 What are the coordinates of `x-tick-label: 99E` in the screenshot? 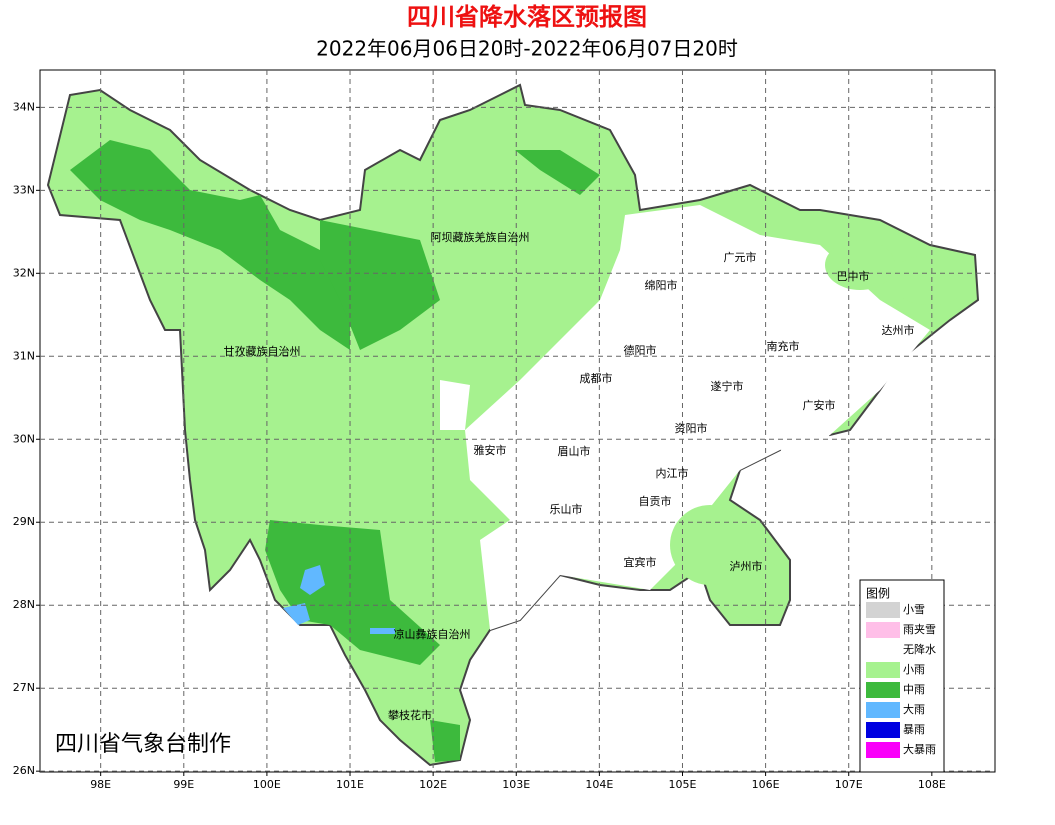 It's located at (183, 784).